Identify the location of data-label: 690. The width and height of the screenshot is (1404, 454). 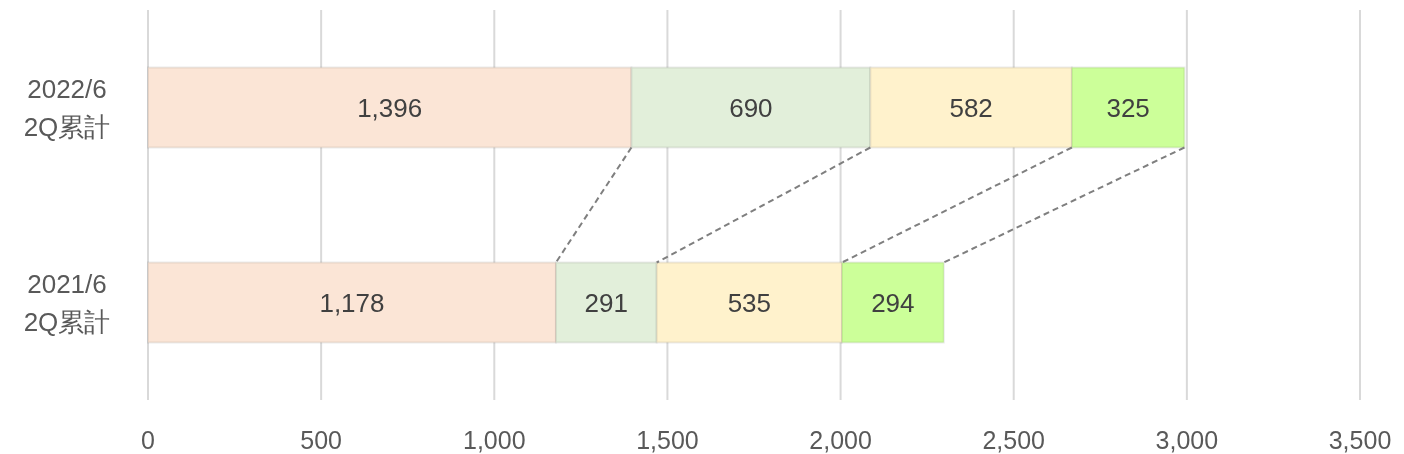
(751, 107).